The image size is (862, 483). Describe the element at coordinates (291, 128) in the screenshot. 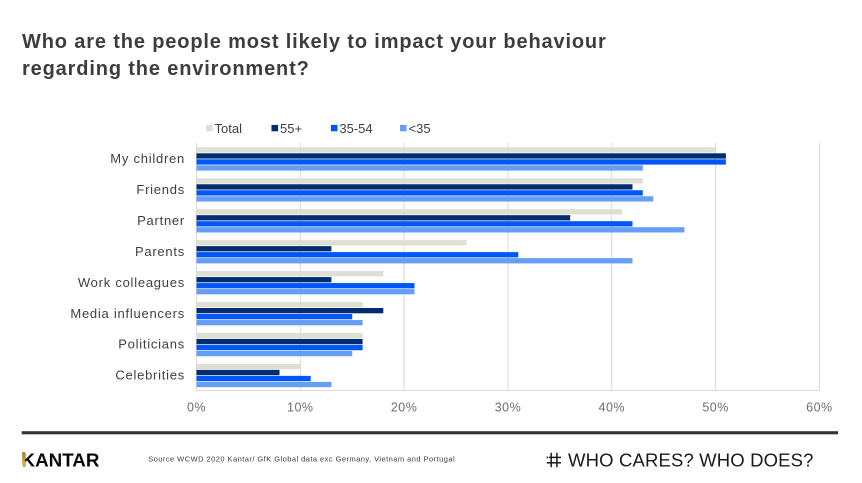

I see `svg-text: 55+` at that location.